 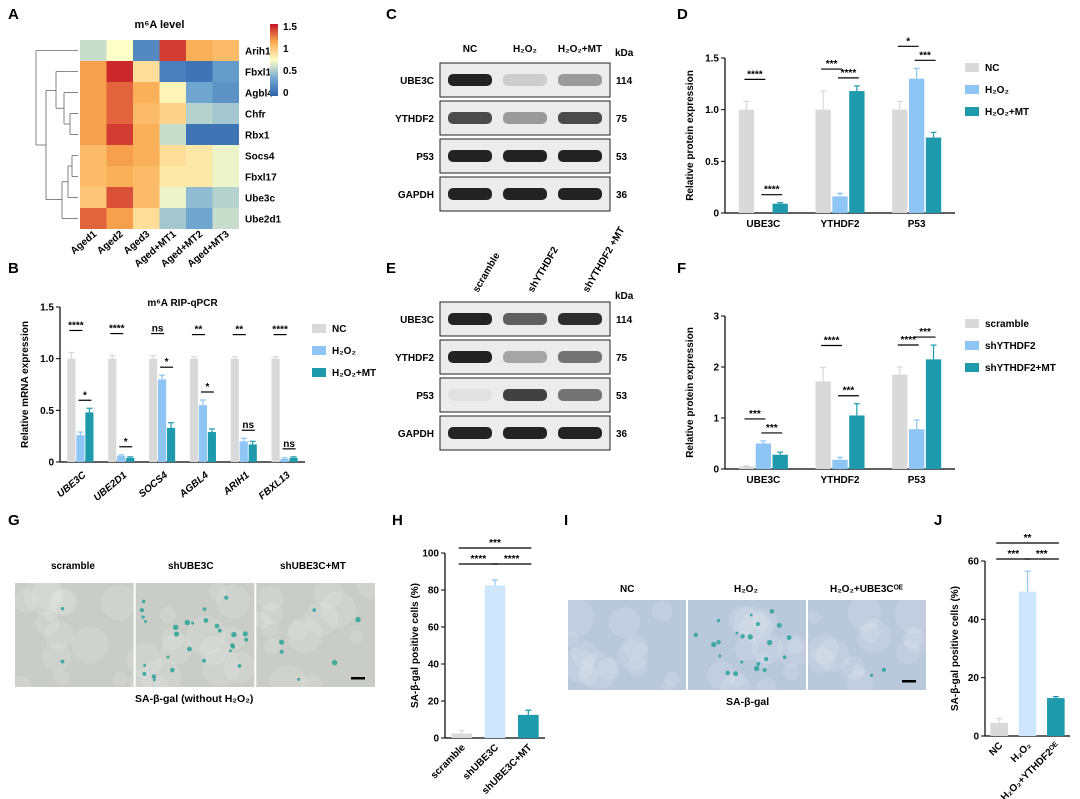 What do you see at coordinates (274, 60) in the screenshot?
I see `colorbar` at bounding box center [274, 60].